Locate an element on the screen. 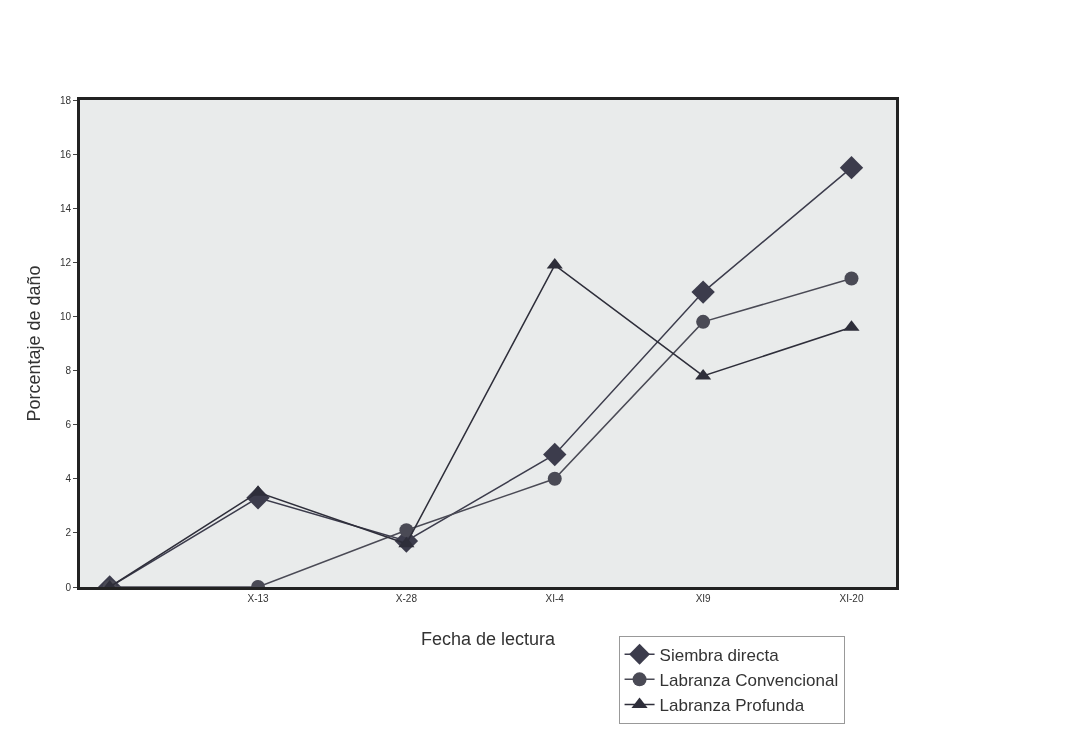  y-tick-label: 2 is located at coordinates (68, 533).